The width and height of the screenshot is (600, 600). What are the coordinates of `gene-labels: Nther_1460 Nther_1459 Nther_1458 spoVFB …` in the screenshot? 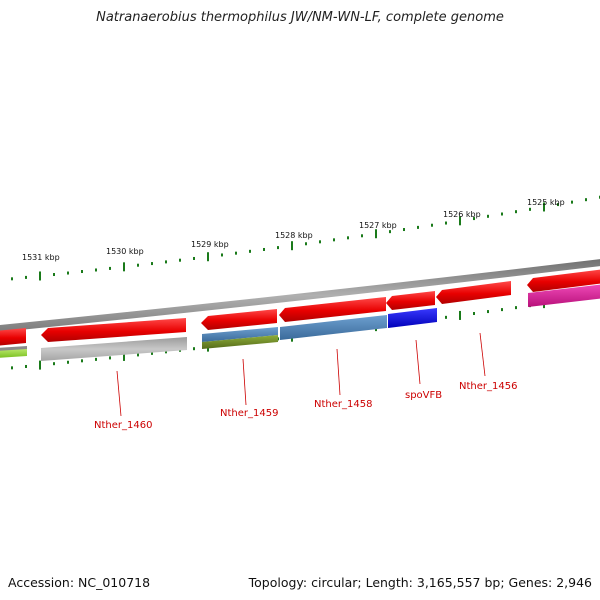 It's located at (305, 406).